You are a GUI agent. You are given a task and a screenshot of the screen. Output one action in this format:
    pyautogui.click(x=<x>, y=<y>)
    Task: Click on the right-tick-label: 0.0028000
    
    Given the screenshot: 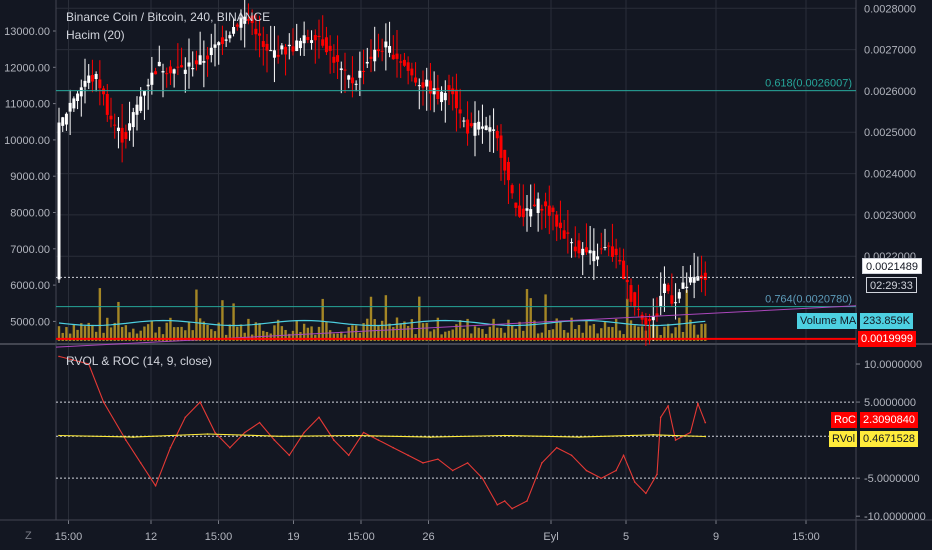 What is the action you would take?
    pyautogui.click(x=890, y=9)
    